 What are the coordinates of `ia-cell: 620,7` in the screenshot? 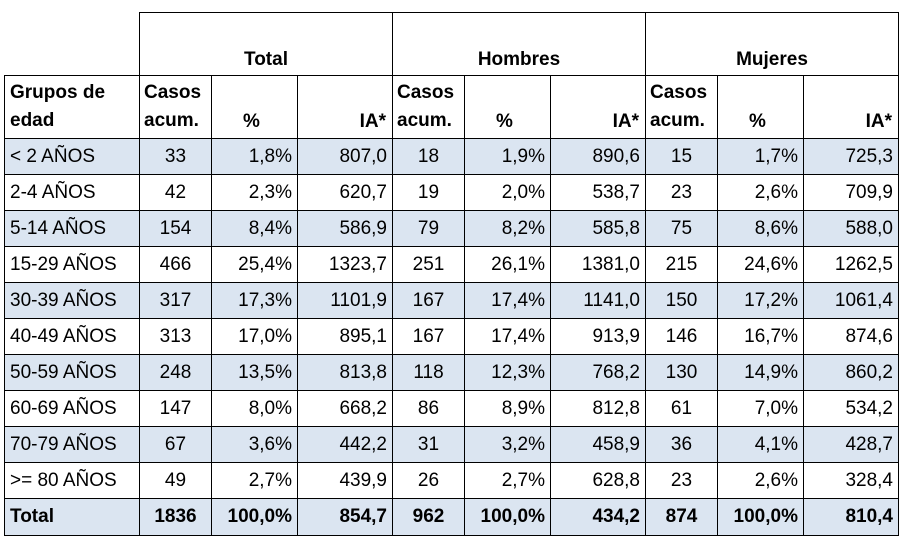 It's located at (345, 192).